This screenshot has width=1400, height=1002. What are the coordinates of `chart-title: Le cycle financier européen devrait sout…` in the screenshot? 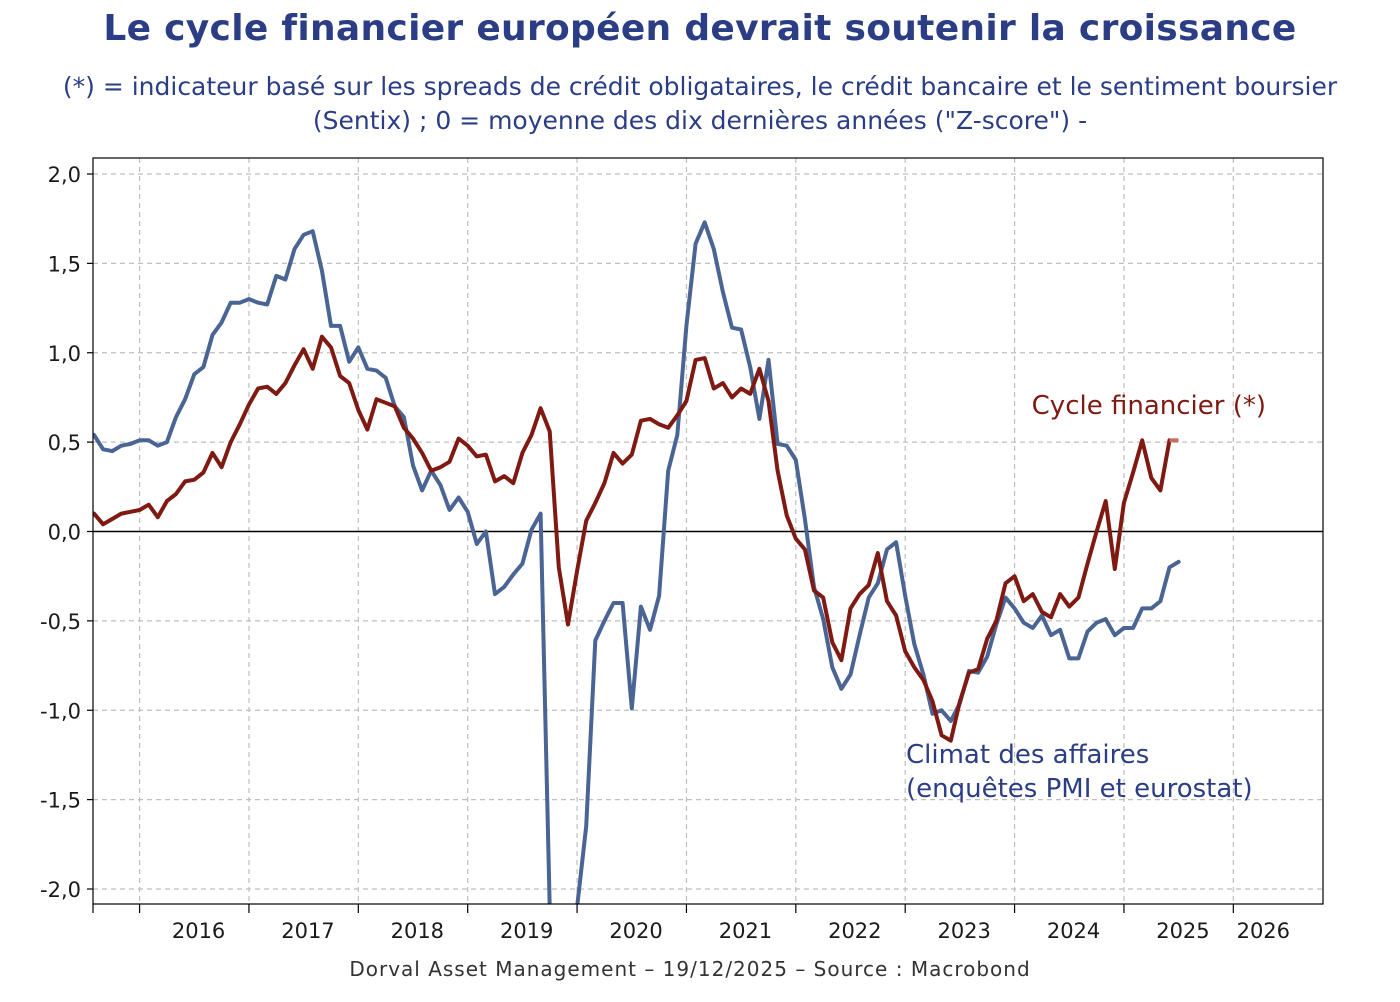 It's located at (700, 28).